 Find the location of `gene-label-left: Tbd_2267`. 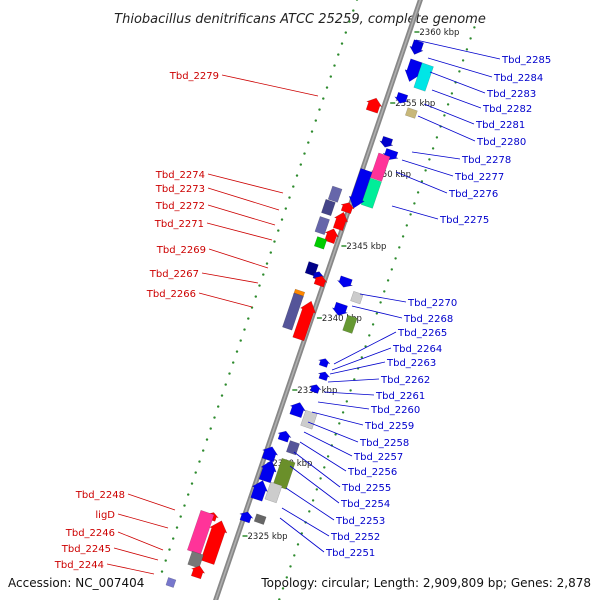

gene-label-left: Tbd_2267 is located at coordinates (174, 274).